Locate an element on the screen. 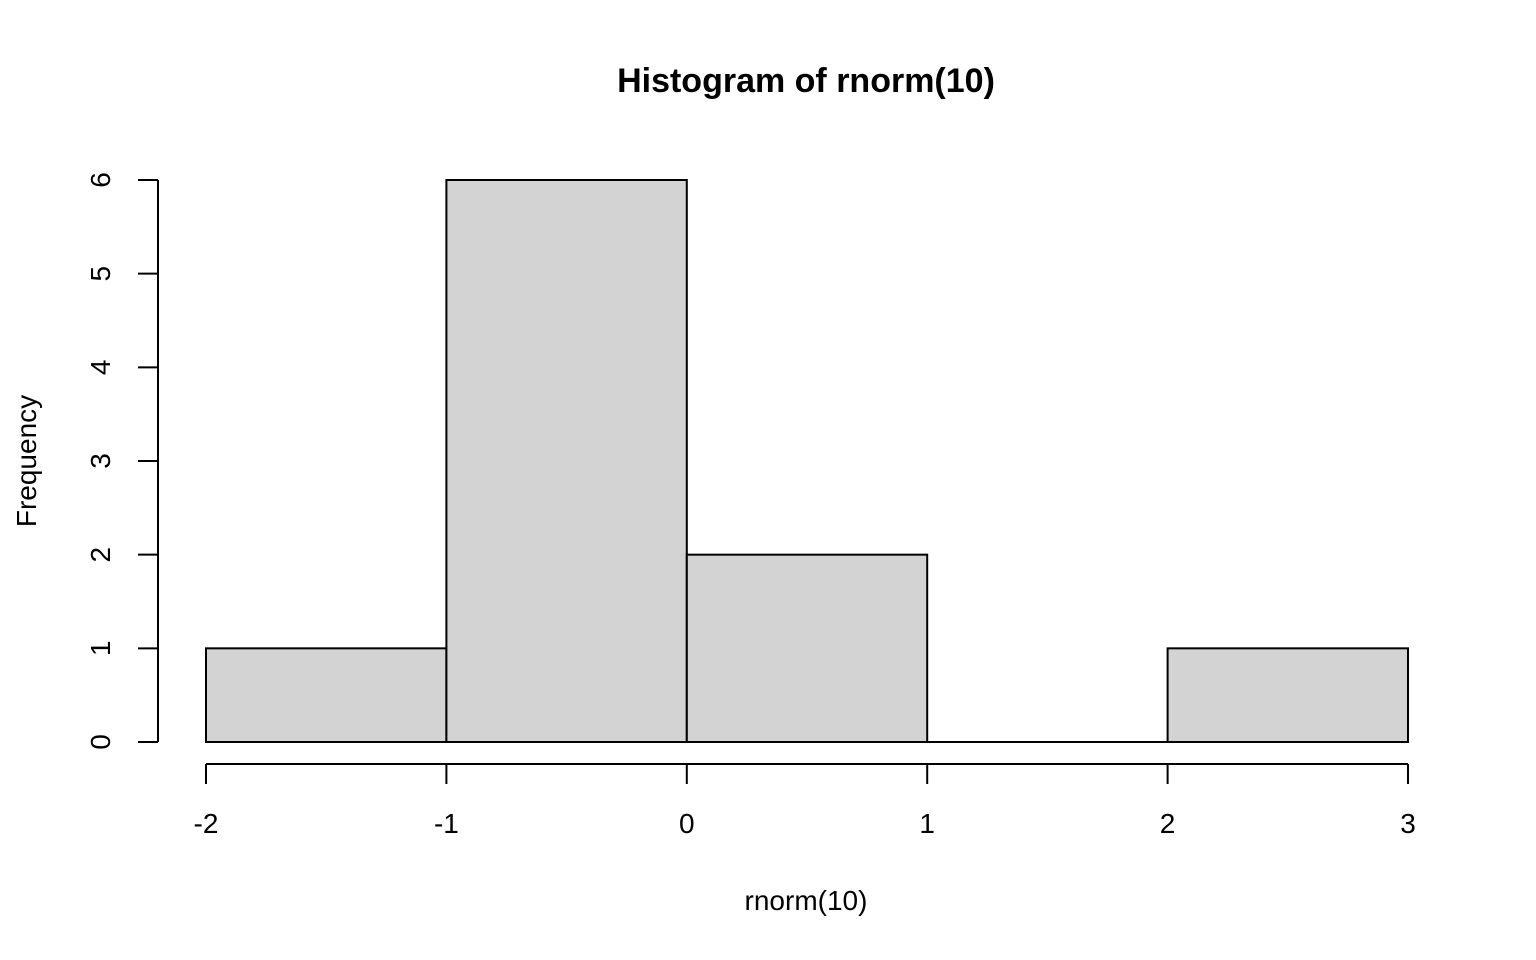 Image resolution: width=1536 pixels, height=960 pixels. y-tick-label: 6 is located at coordinates (100, 180).